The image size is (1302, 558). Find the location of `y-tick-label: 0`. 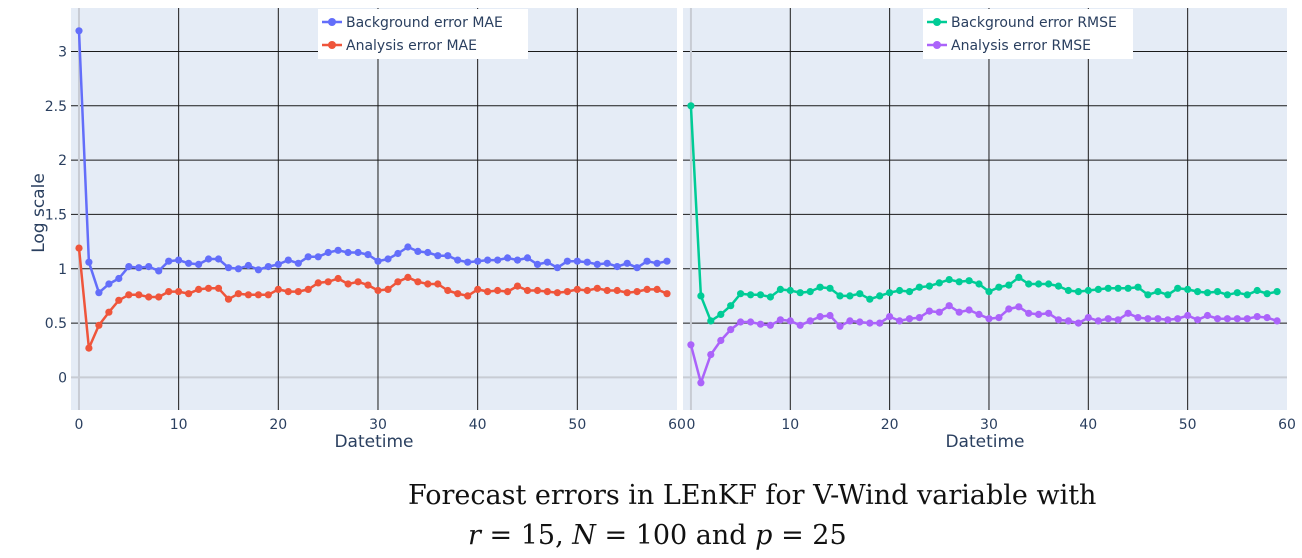

y-tick-label: 0 is located at coordinates (62, 378).